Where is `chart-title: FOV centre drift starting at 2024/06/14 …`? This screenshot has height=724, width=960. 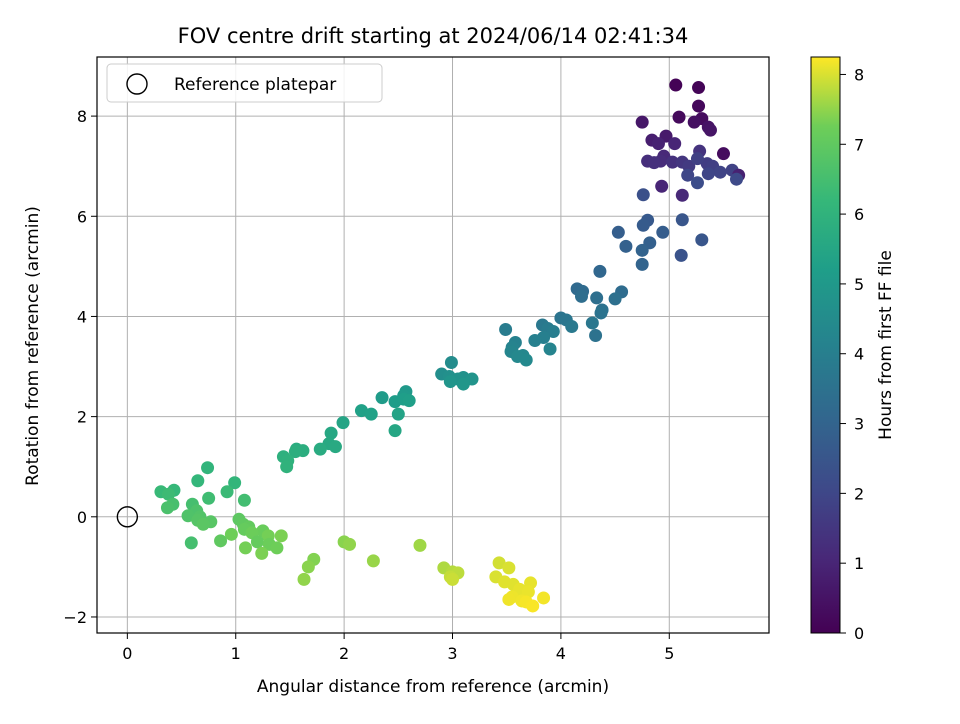
chart-title: FOV centre drift starting at 2024/06/14 … is located at coordinates (433, 36).